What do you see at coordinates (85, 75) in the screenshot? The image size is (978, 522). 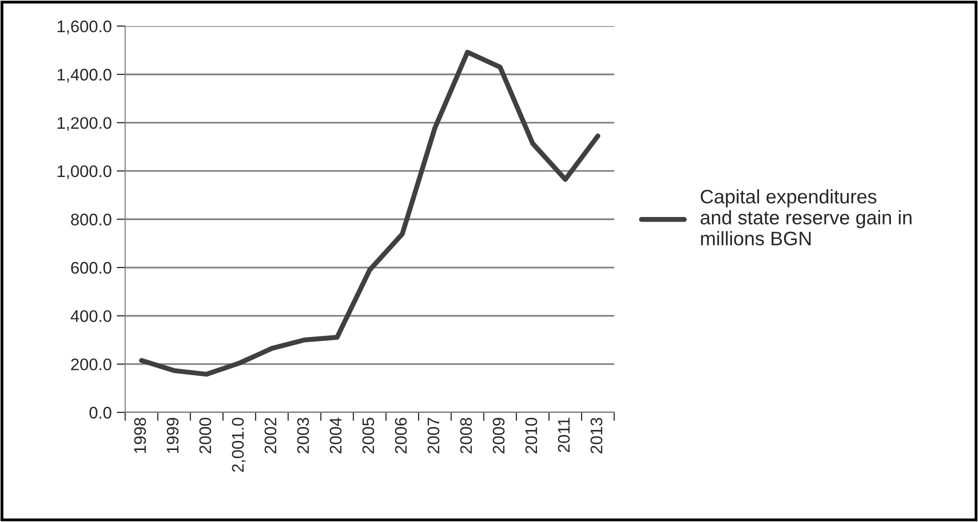 I see `y-tick-label: 1,400.0` at bounding box center [85, 75].